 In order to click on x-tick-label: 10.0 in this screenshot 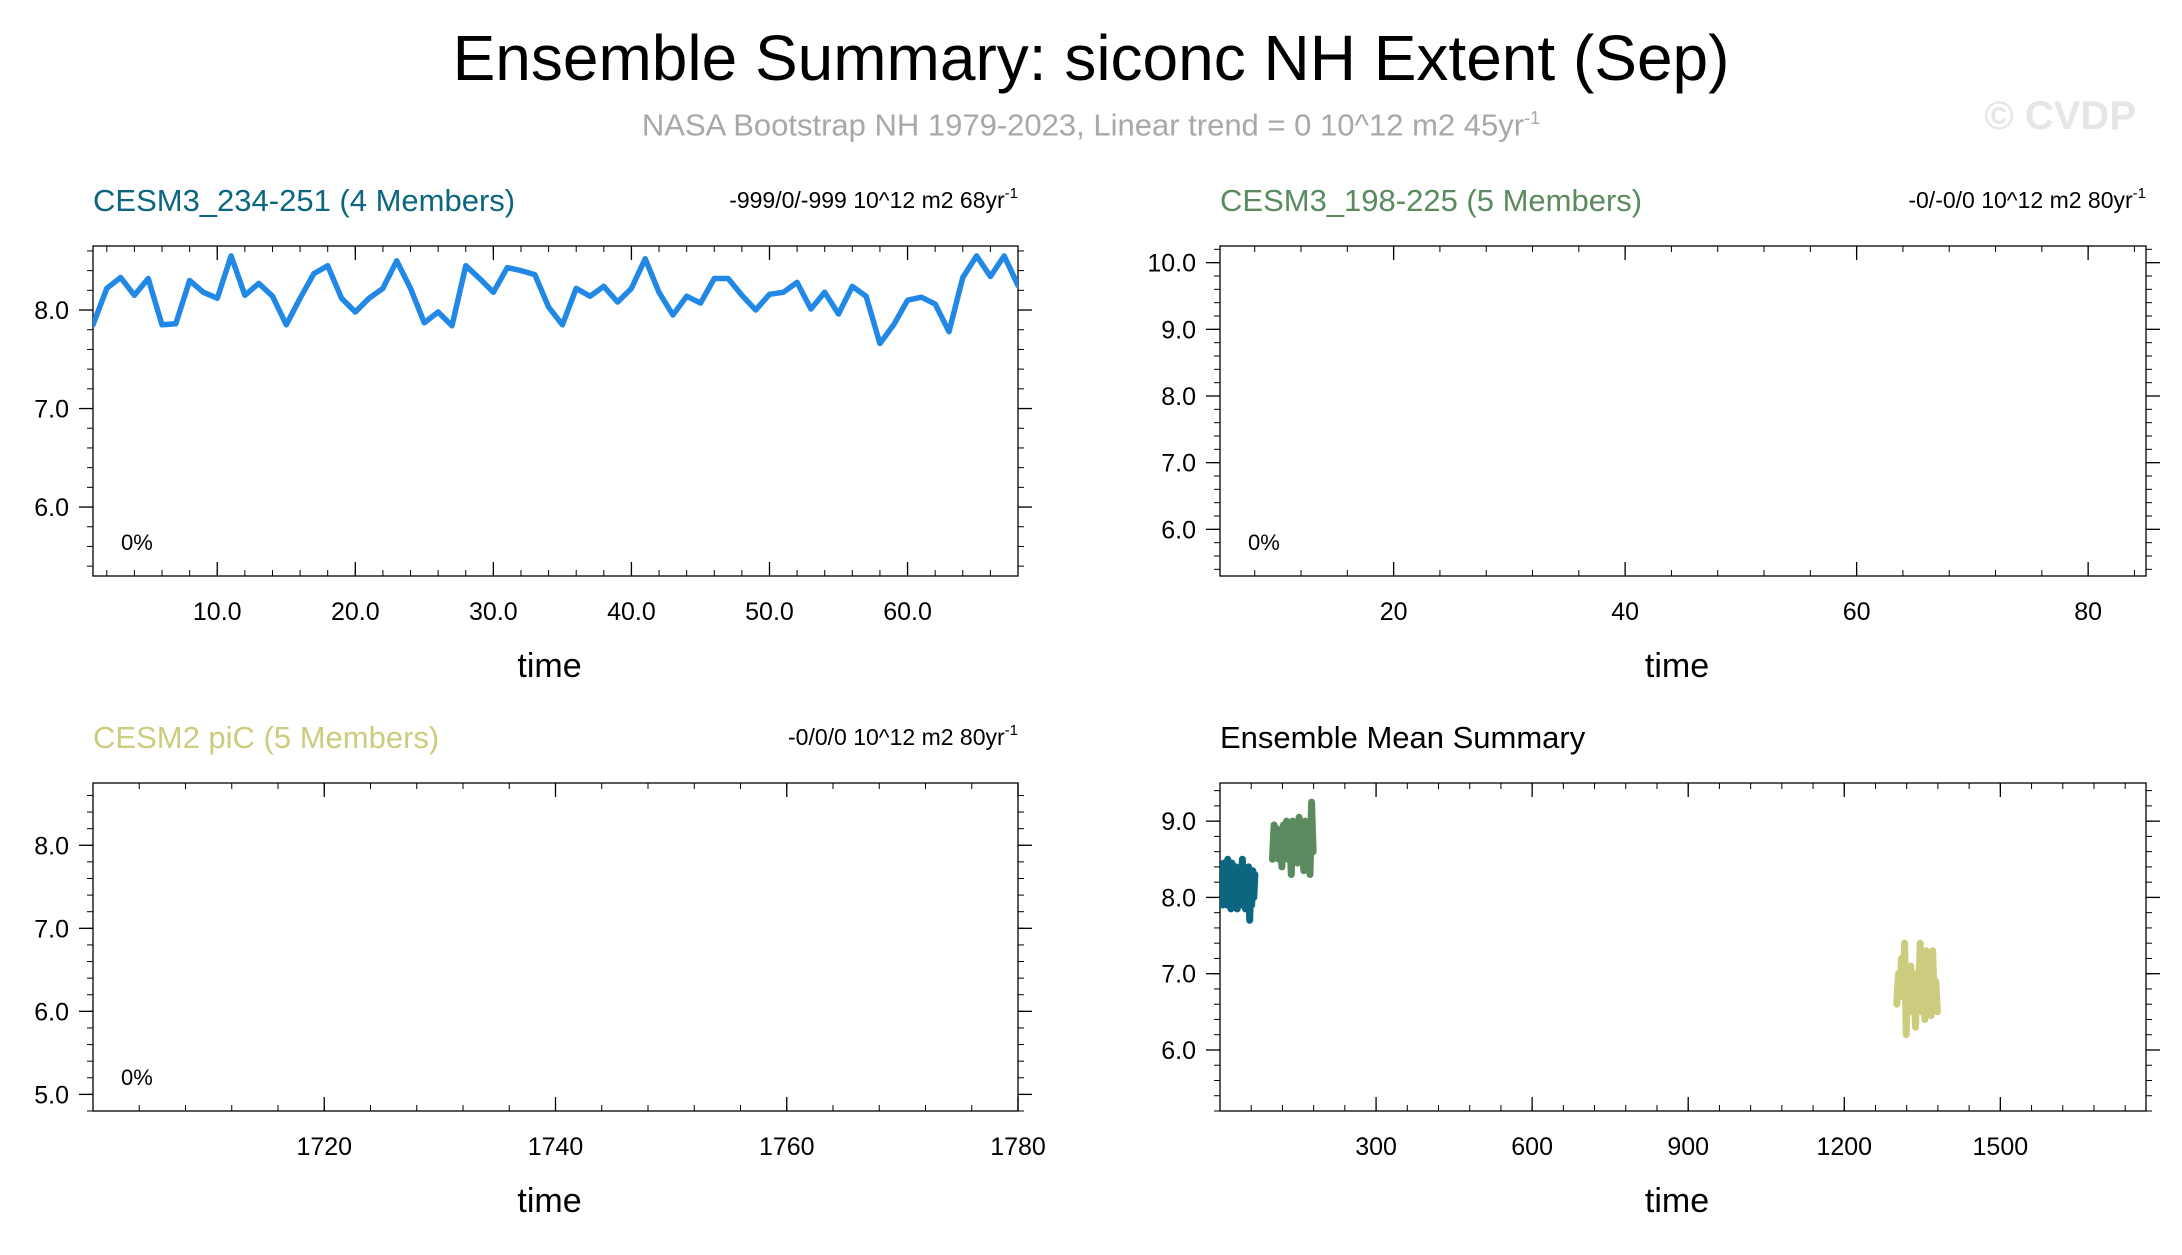, I will do `click(217, 612)`.